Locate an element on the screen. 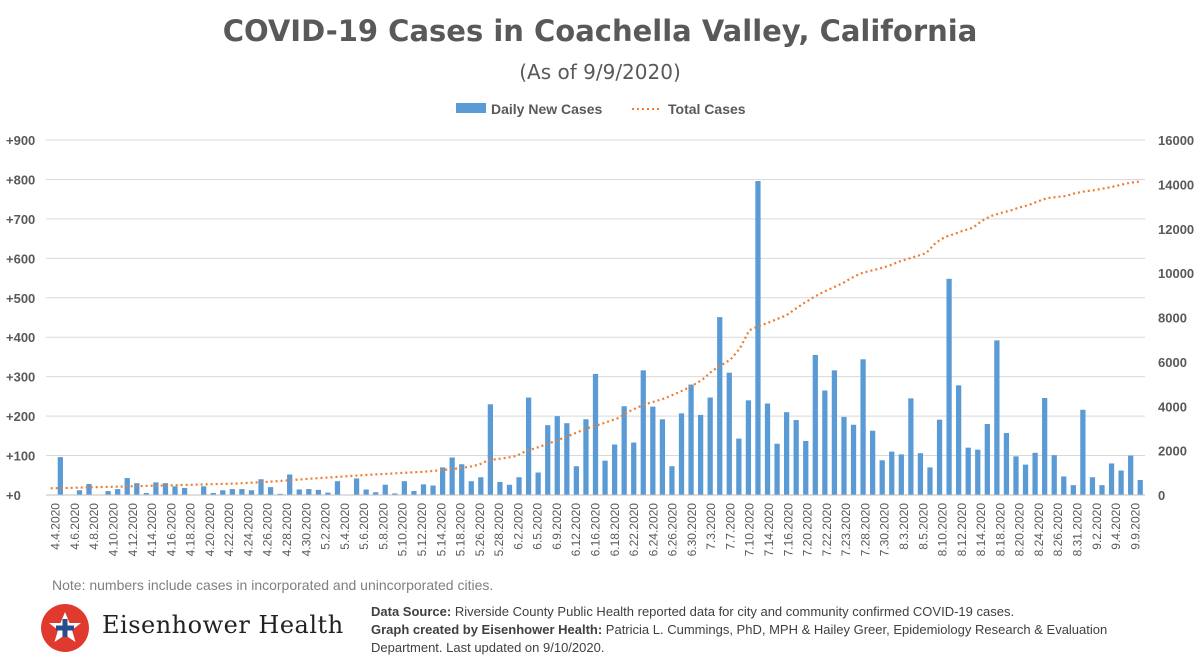 The image size is (1200, 670). legend-swatch-daily is located at coordinates (471, 108).